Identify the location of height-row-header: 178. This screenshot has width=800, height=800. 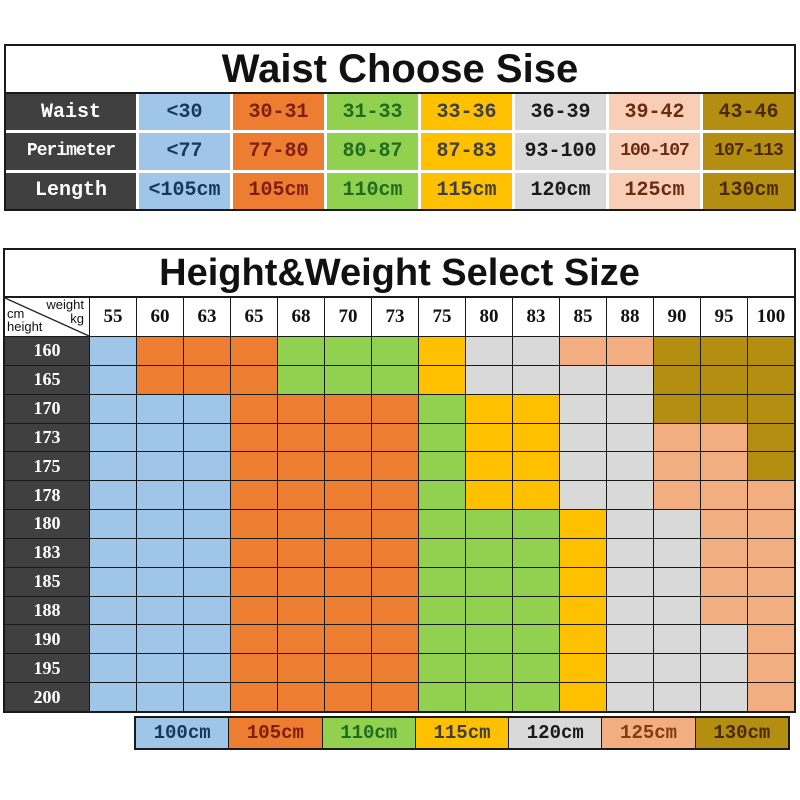
(47, 495).